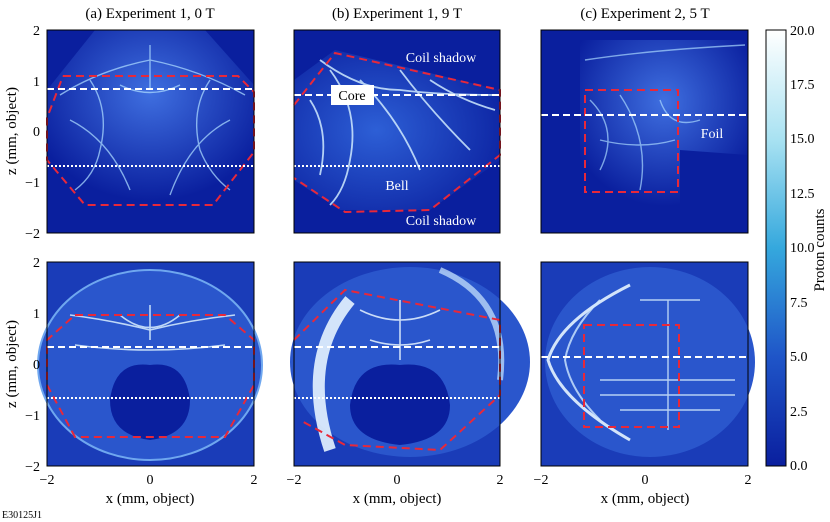 This screenshot has height=522, width=830. I want to click on annotation-coil-shadow-bottom: Coil shadow, so click(441, 221).